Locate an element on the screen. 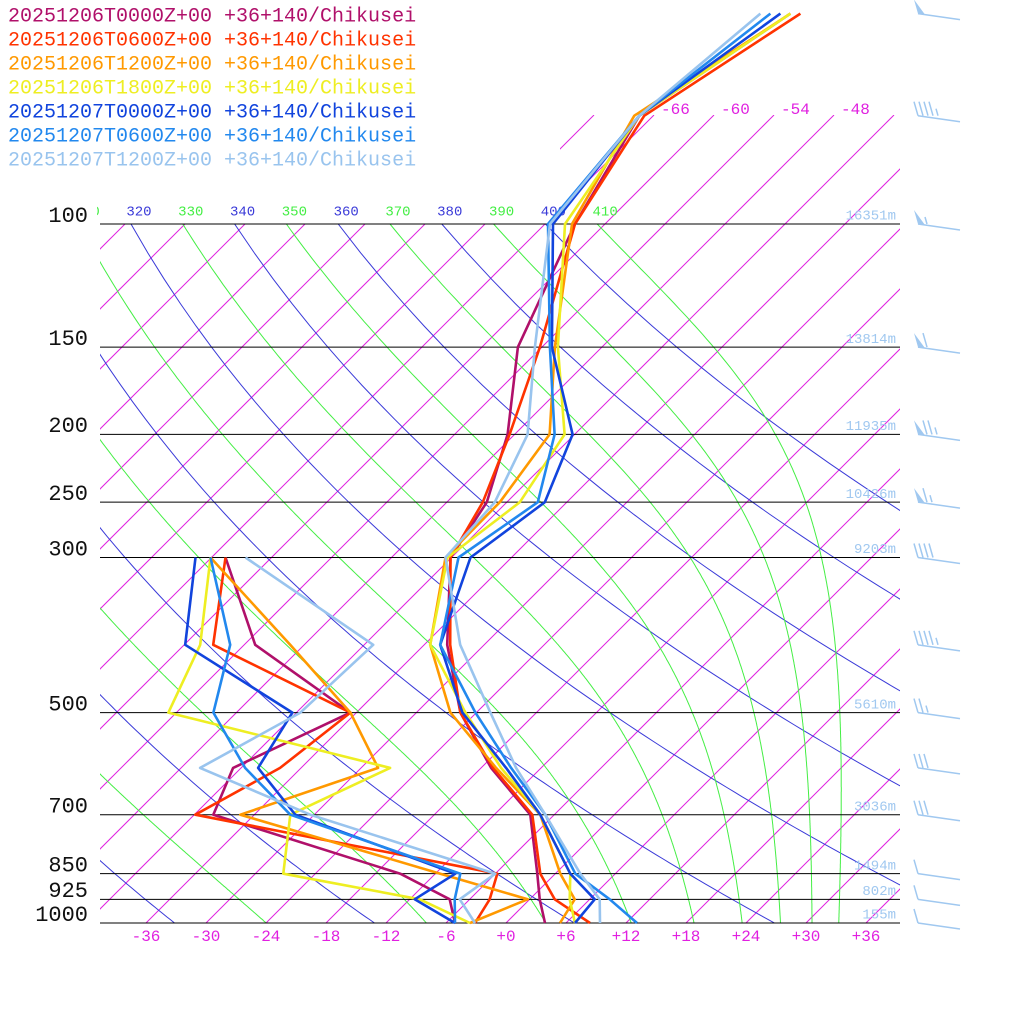 Image resolution: width=1024 pixels, height=1029 pixels. height-label: 1494m is located at coordinates (875, 866).